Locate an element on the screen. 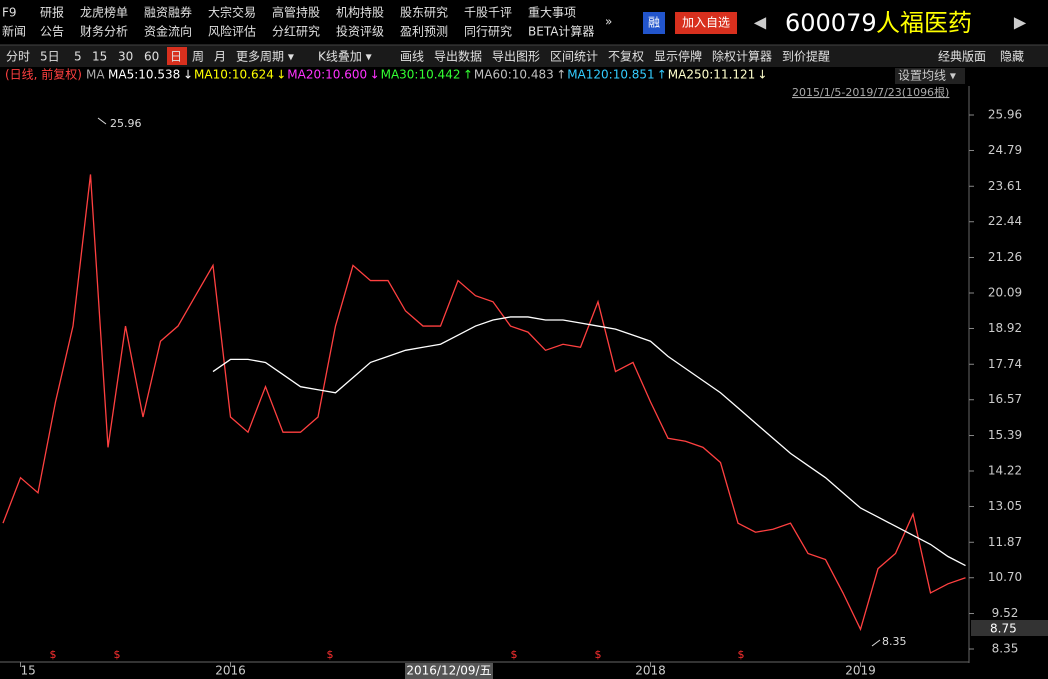 The width and height of the screenshot is (1048, 679). menu-item: BETA计算器 is located at coordinates (561, 31).